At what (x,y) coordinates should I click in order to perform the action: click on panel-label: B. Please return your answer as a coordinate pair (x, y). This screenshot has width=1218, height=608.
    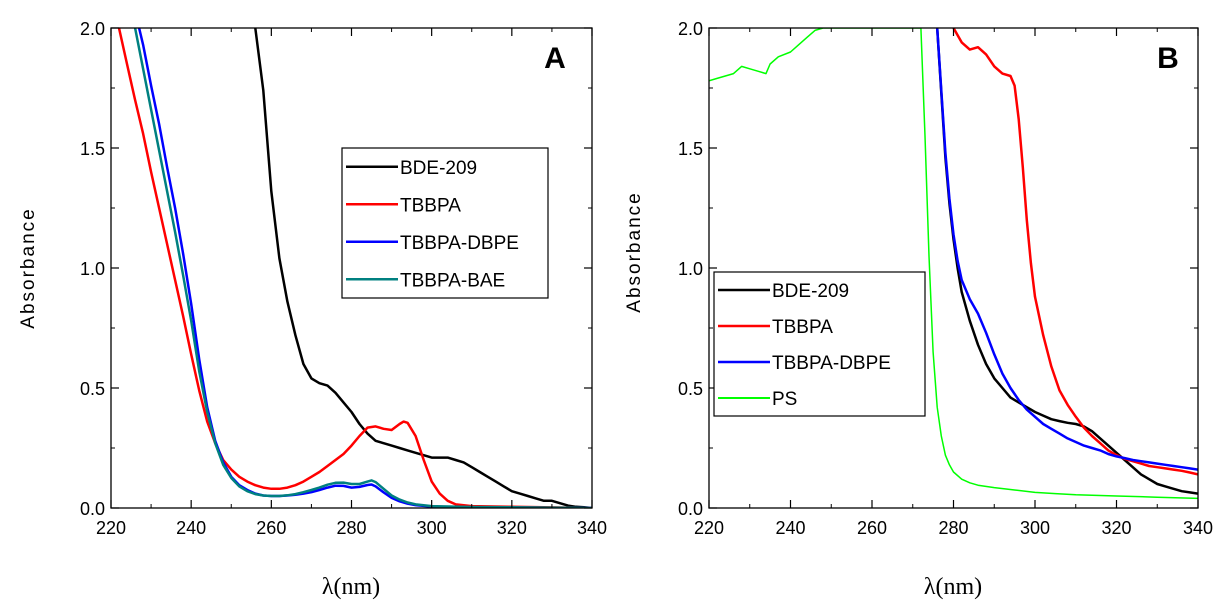
    Looking at the image, I should click on (1168, 58).